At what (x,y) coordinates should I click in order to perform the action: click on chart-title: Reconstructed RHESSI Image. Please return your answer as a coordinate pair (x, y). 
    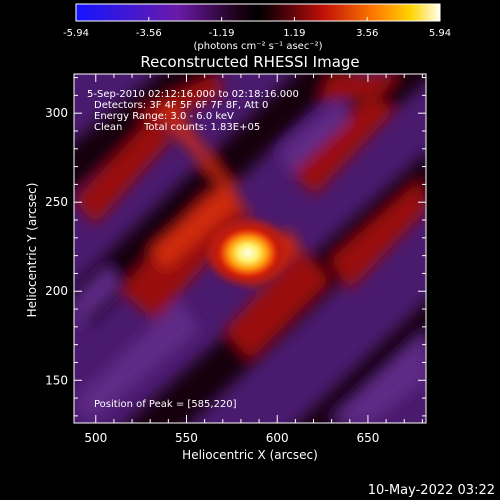
    Looking at the image, I should click on (249, 62).